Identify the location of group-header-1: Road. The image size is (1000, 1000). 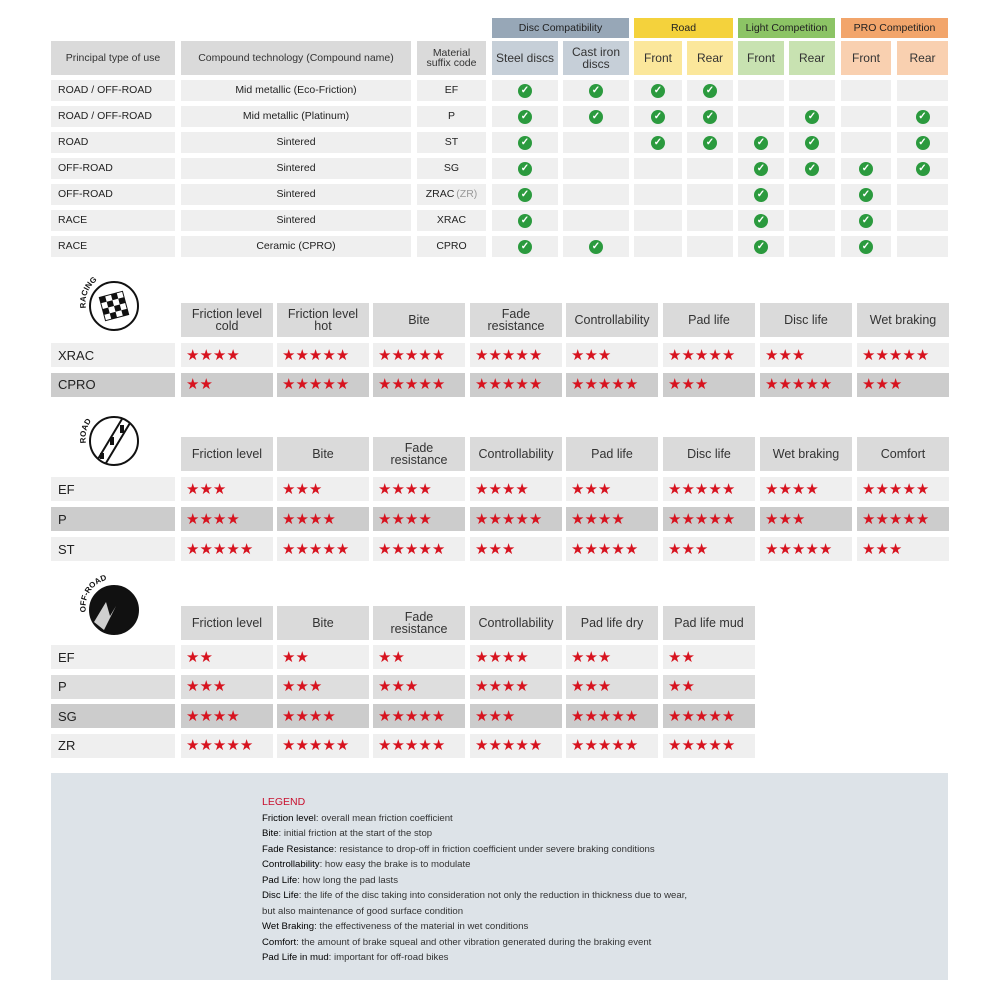
(683, 28).